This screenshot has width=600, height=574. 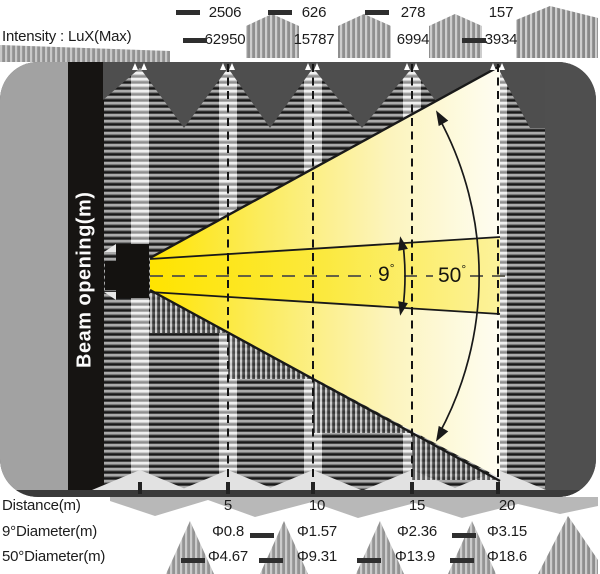 What do you see at coordinates (501, 39) in the screenshot?
I see `lux9-value-20m: 3934` at bounding box center [501, 39].